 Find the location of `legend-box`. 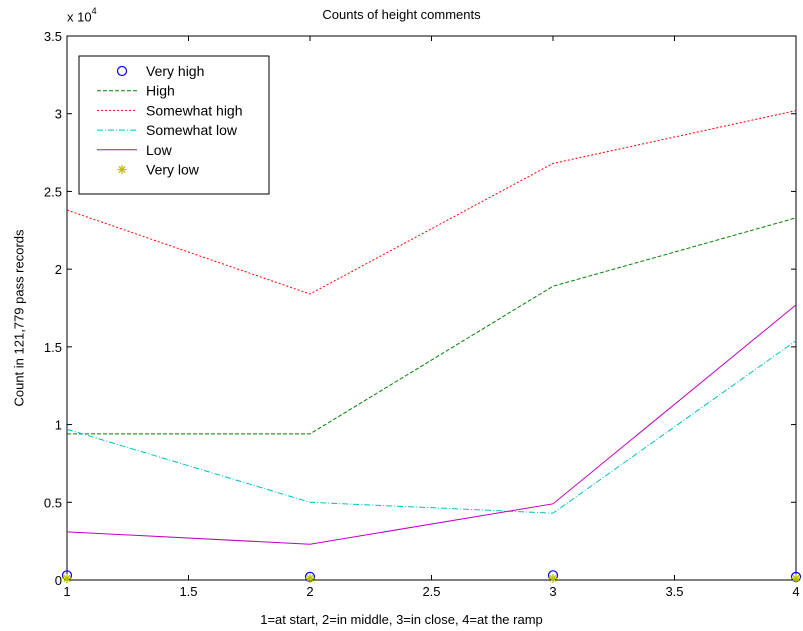

legend-box is located at coordinates (174, 125).